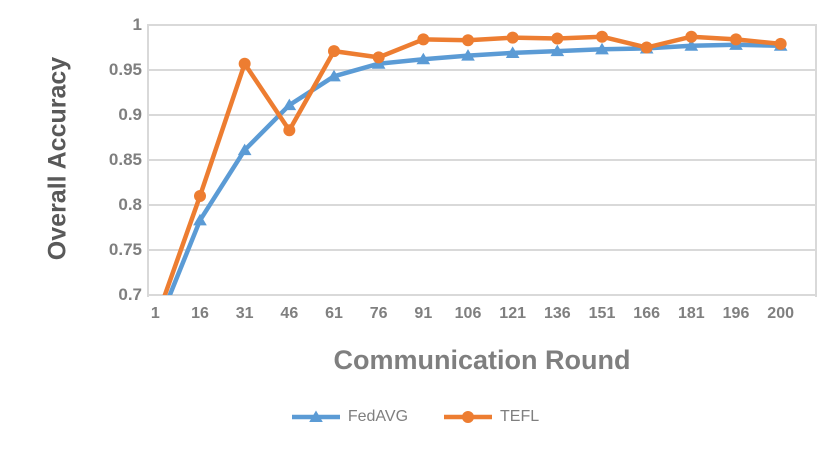 This screenshot has width=829, height=458. I want to click on x-tick-label: 196, so click(736, 313).